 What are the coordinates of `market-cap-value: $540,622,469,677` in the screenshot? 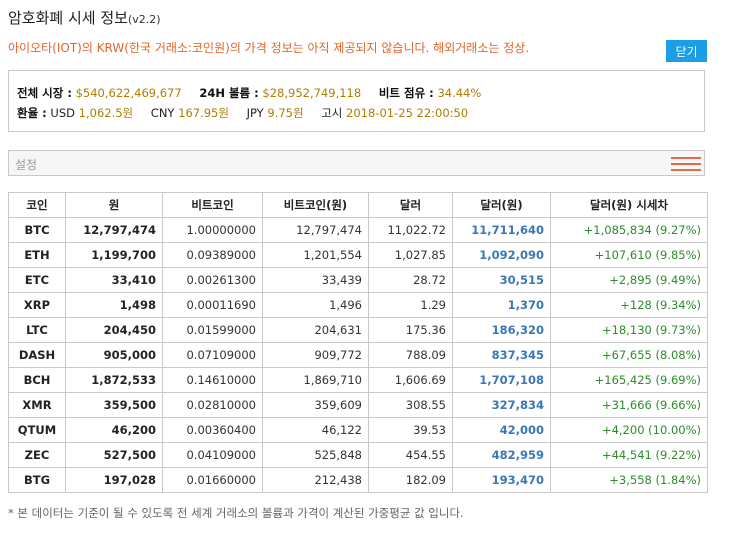 It's located at (128, 93).